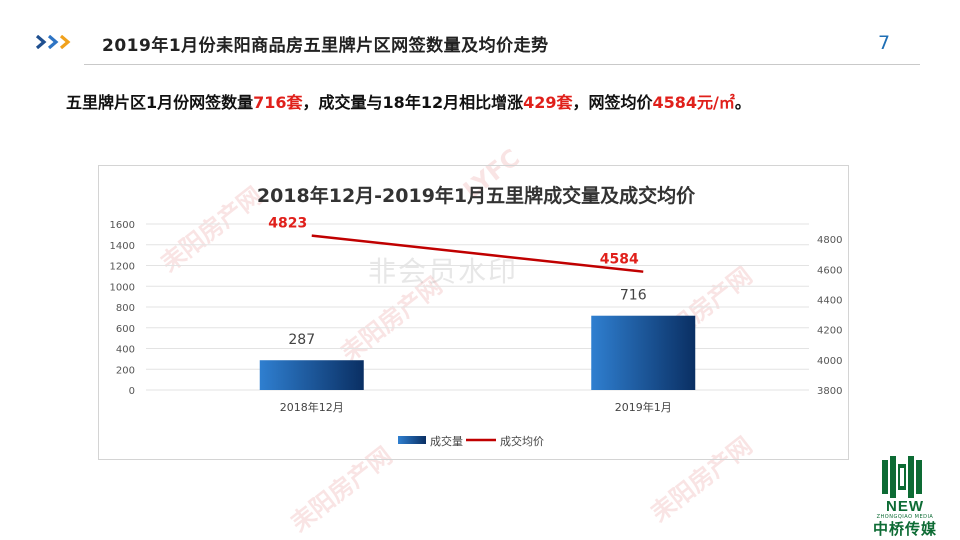 This screenshot has height=540, width=960. Describe the element at coordinates (902, 477) in the screenshot. I see `zhongqiao-logo-icon` at that location.